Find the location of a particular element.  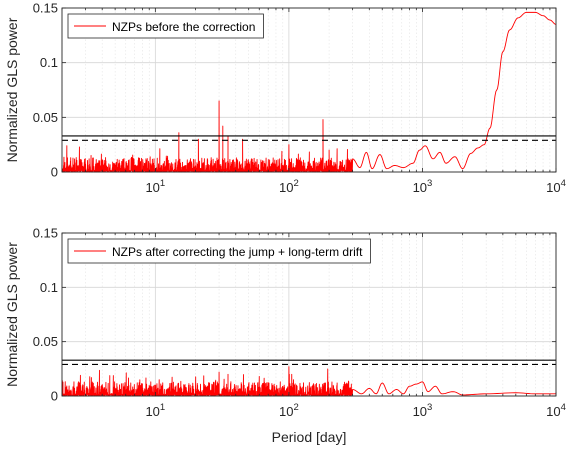

series-line is located at coordinates (308, 381).